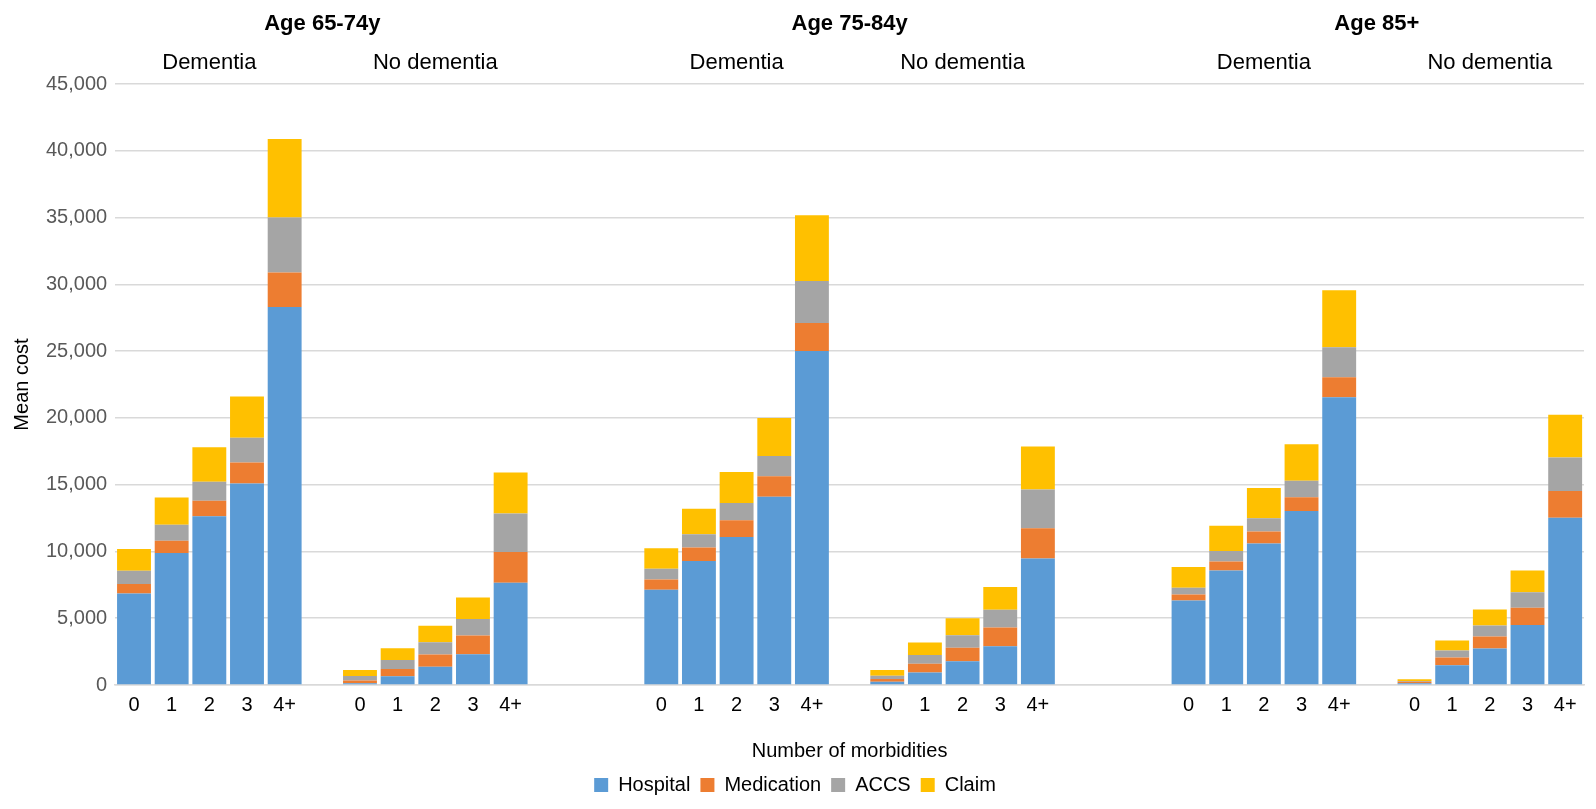  I want to click on text: Age 75-84y, so click(850, 23).